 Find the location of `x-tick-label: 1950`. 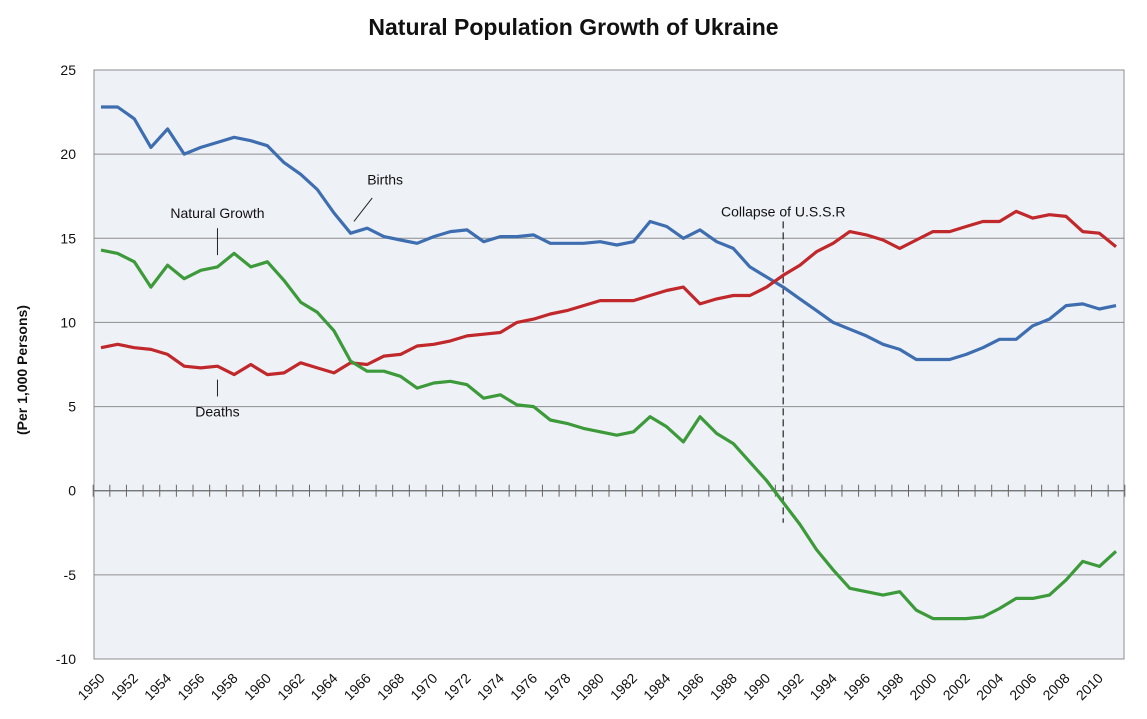

x-tick-label: 1950 is located at coordinates (90, 686).